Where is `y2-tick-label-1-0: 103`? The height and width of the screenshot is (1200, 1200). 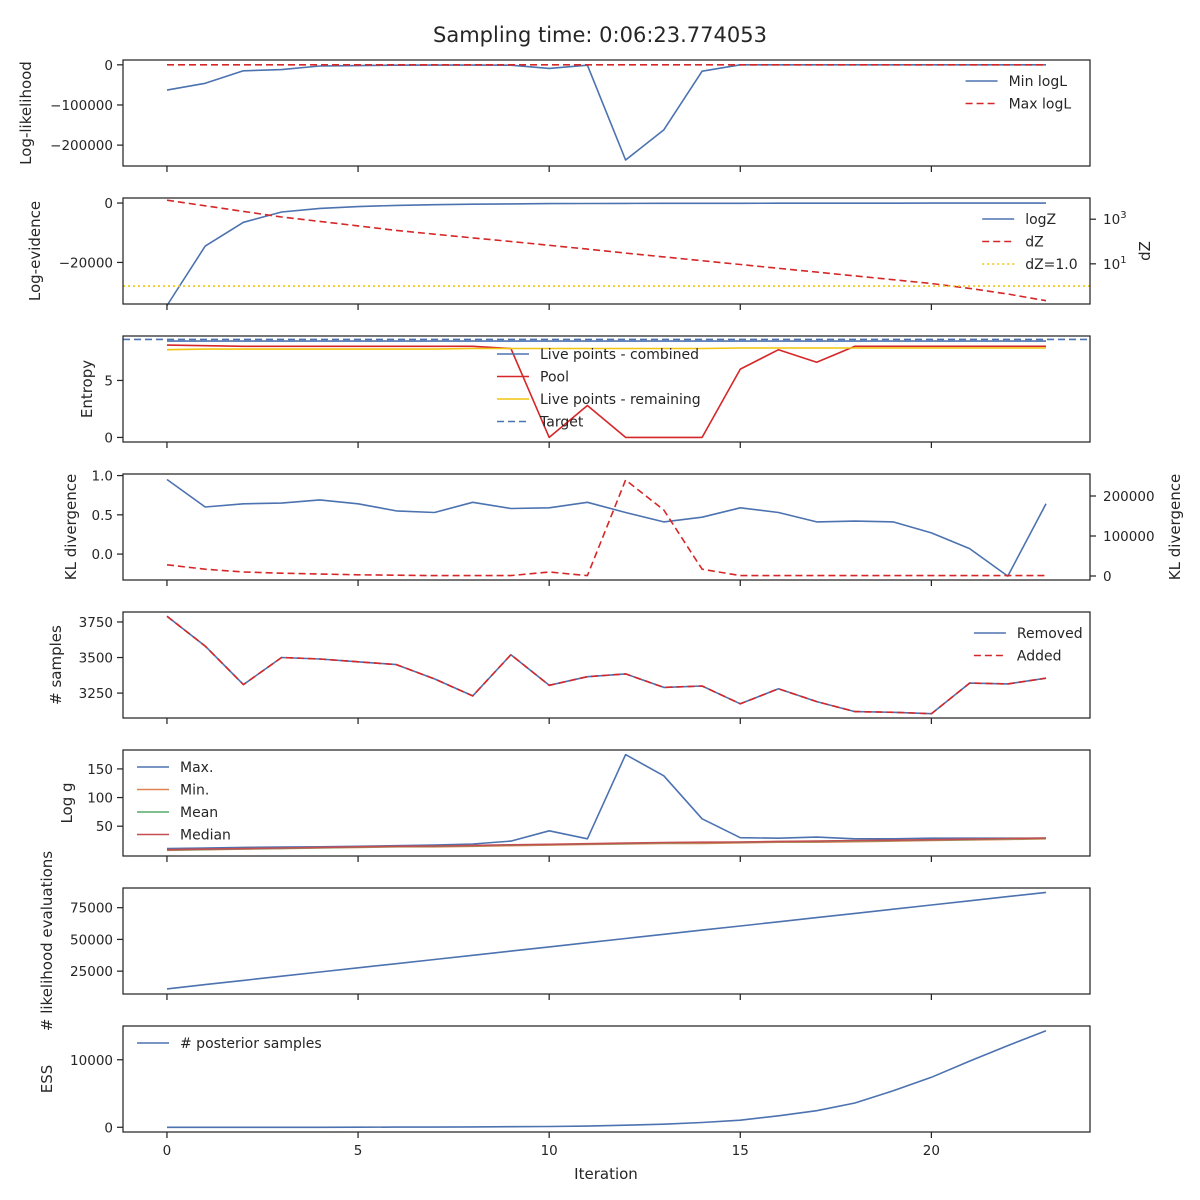 y2-tick-label-1-0: 103 is located at coordinates (1115, 219).